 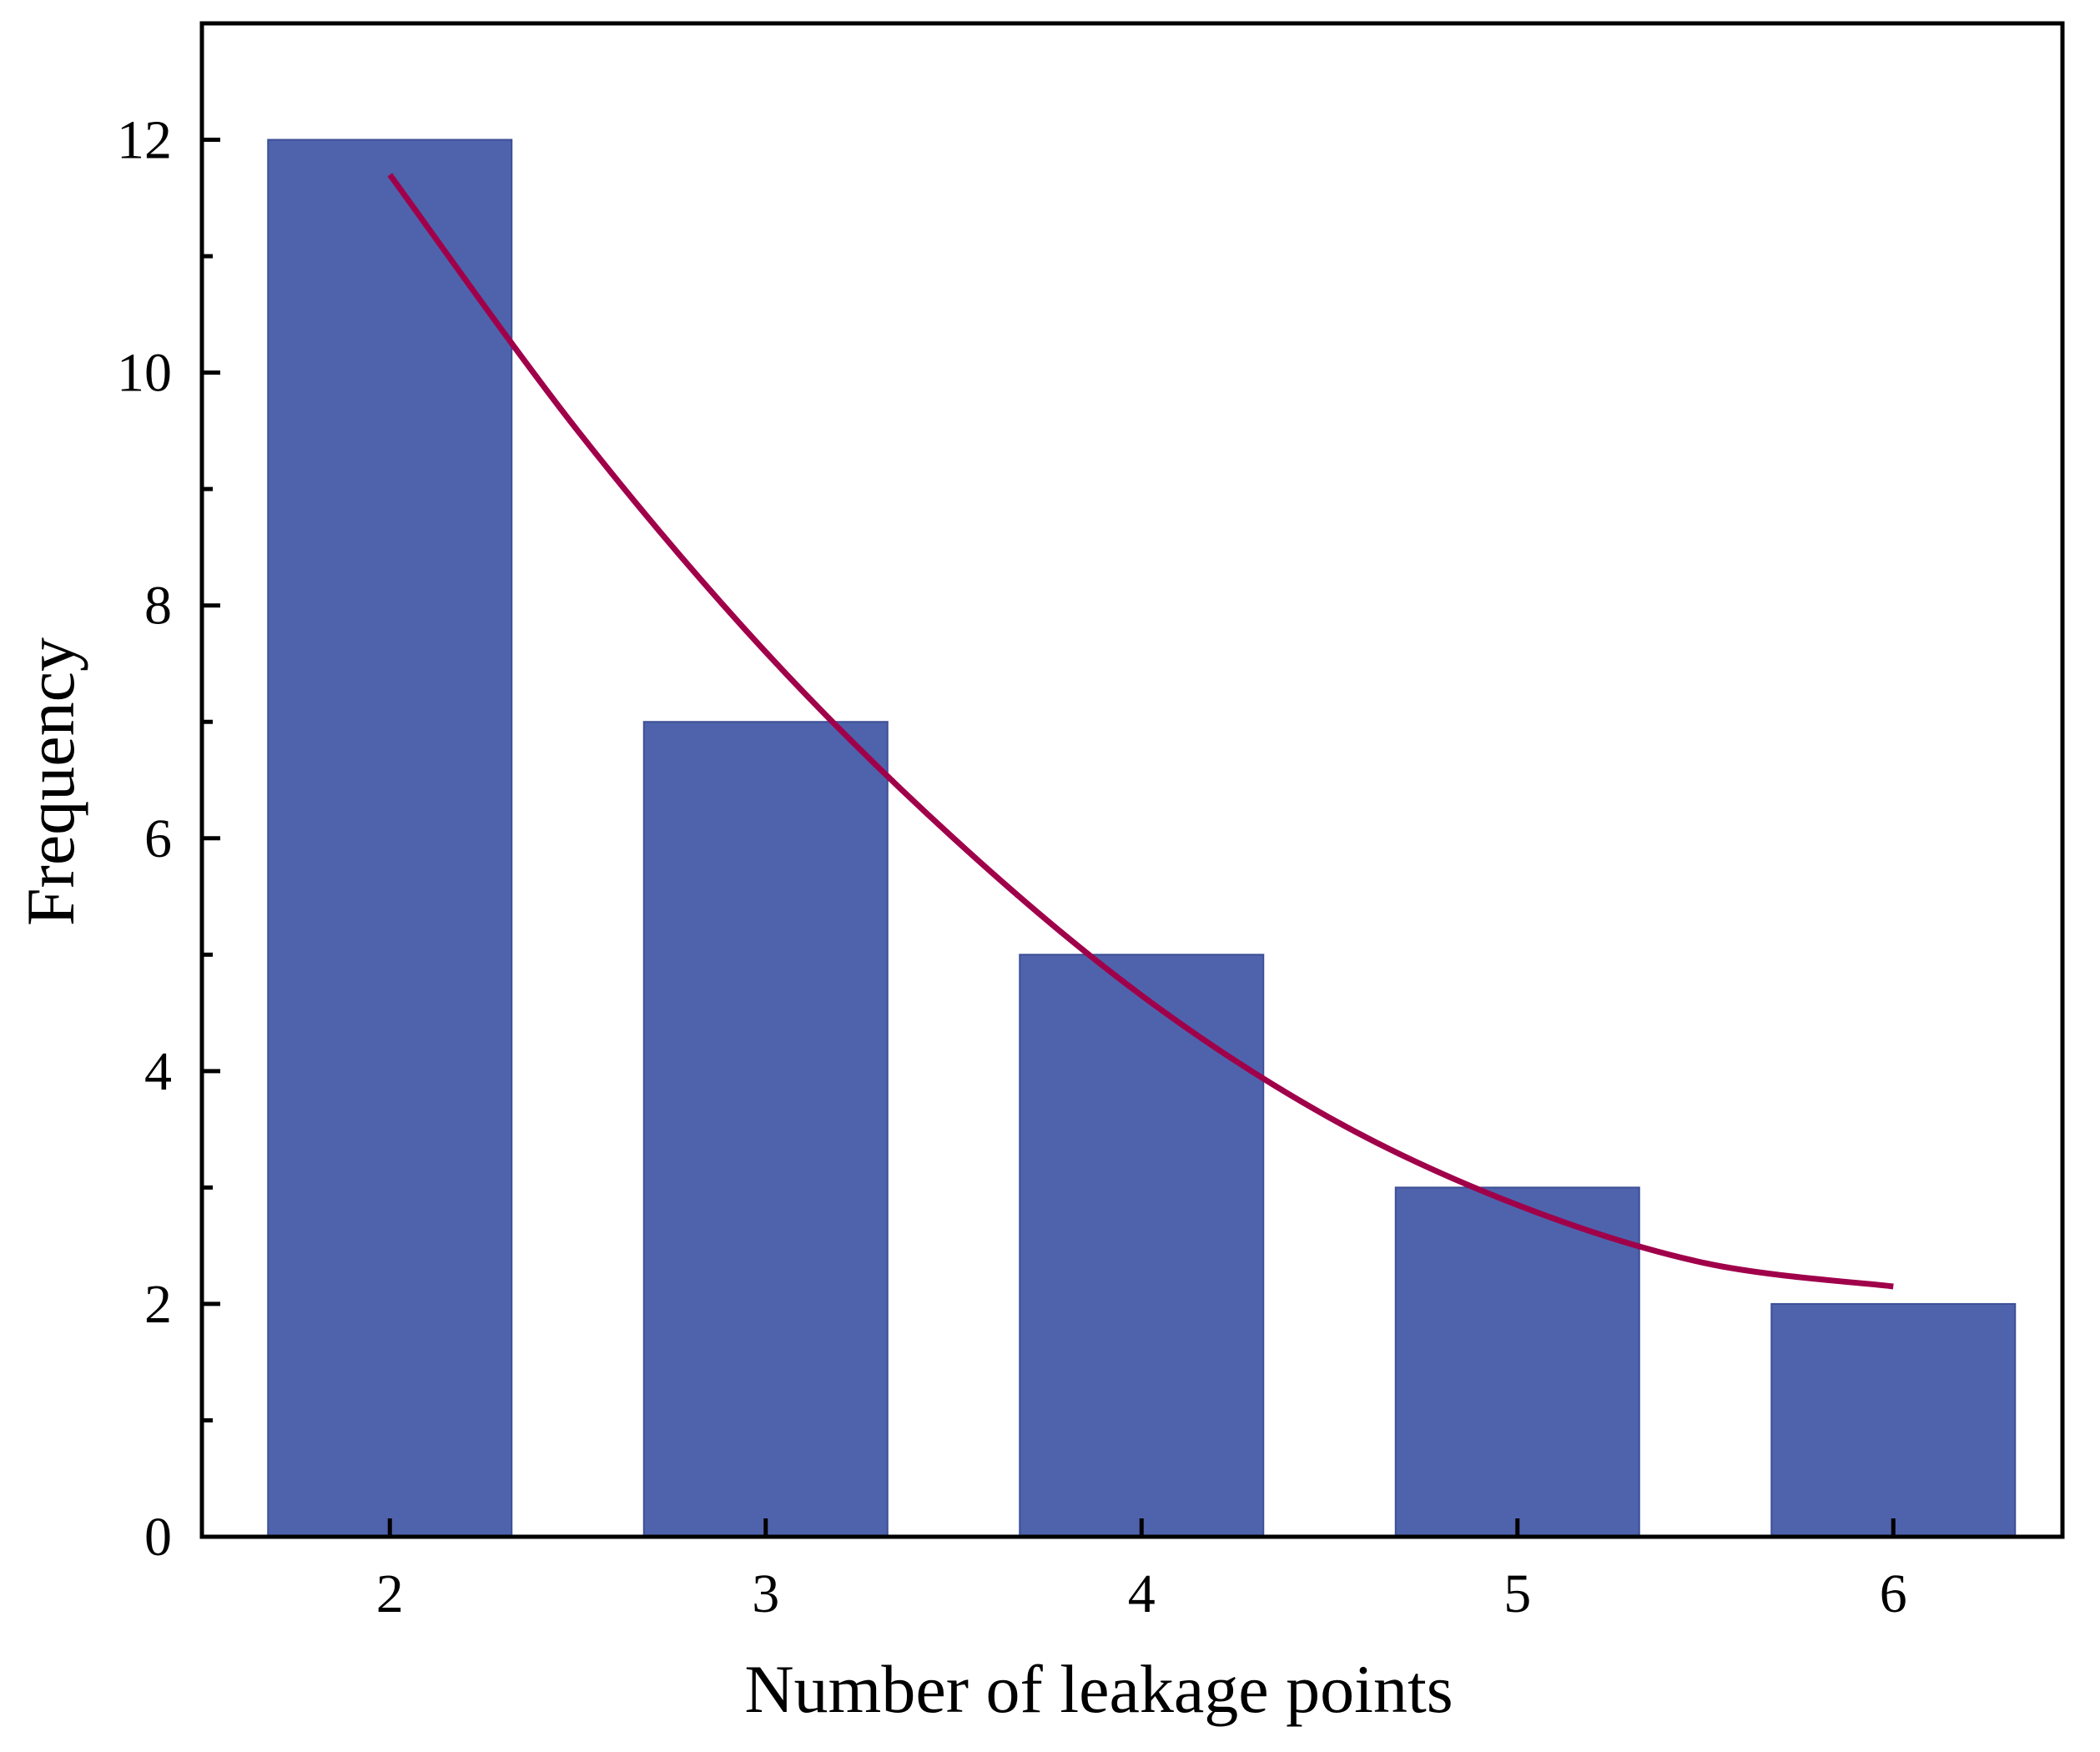 I want to click on y-tick-label-10: 10, so click(x=144, y=373).